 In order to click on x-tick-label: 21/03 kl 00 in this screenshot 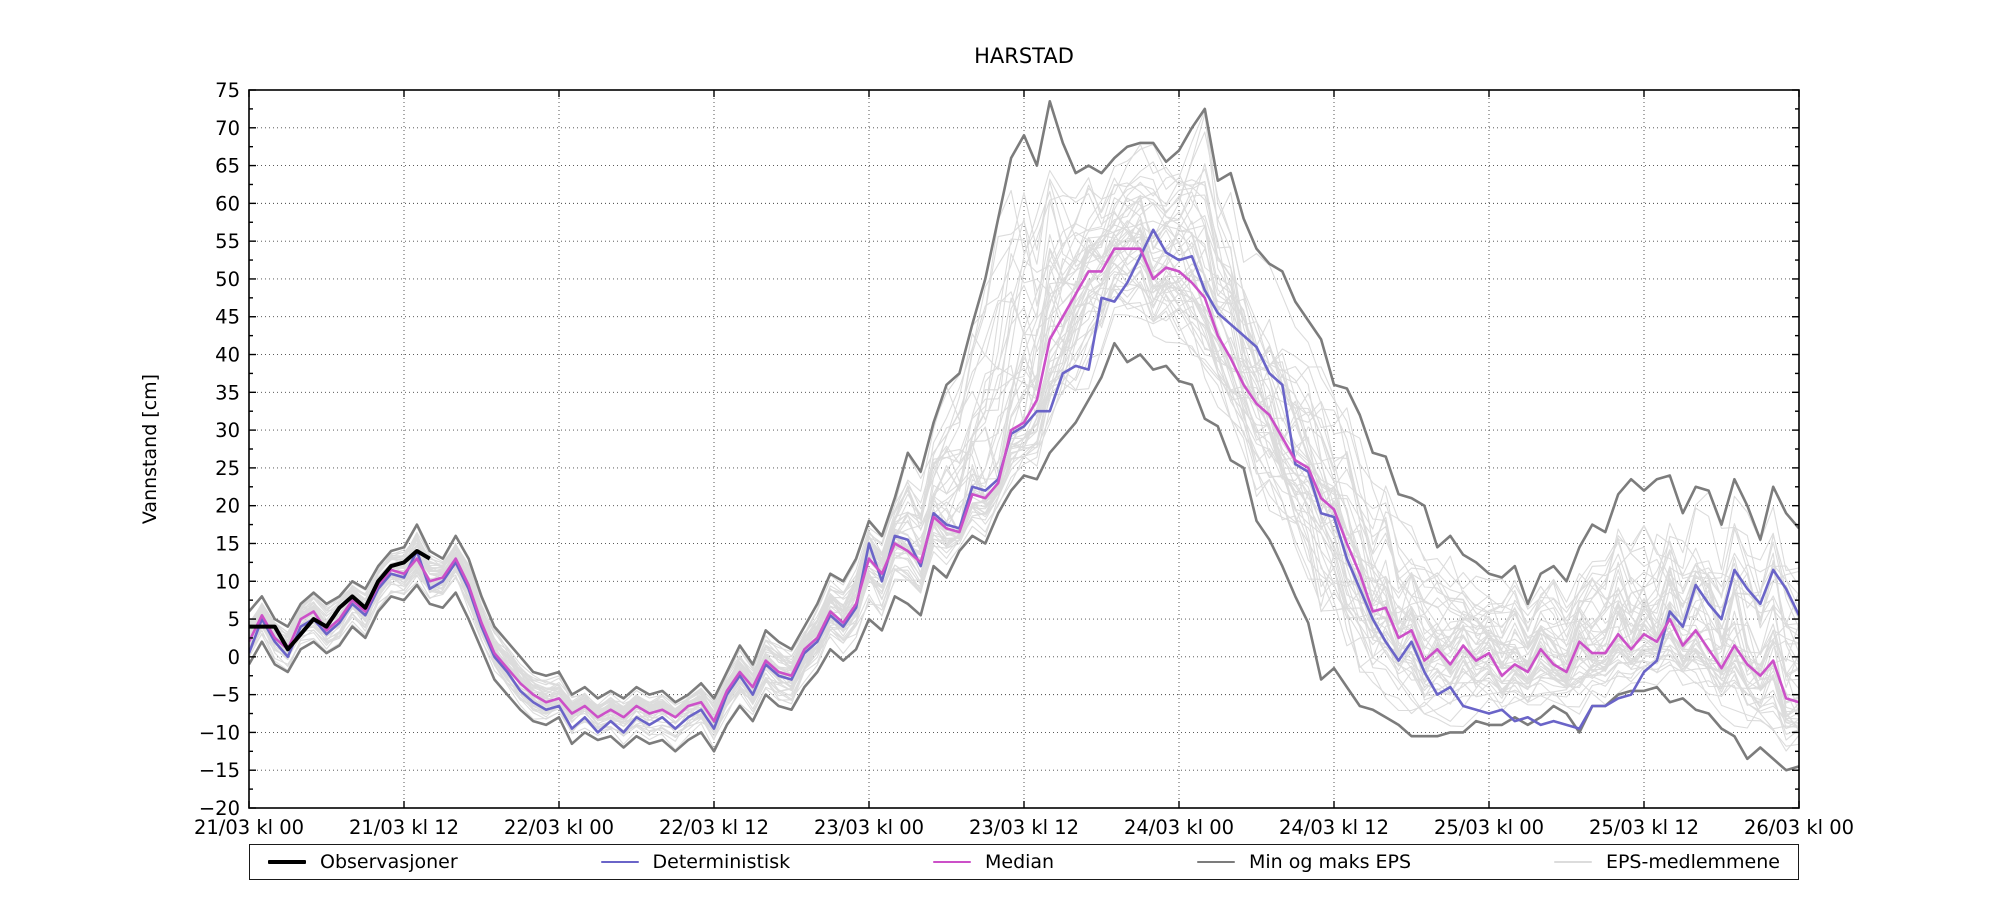, I will do `click(249, 827)`.